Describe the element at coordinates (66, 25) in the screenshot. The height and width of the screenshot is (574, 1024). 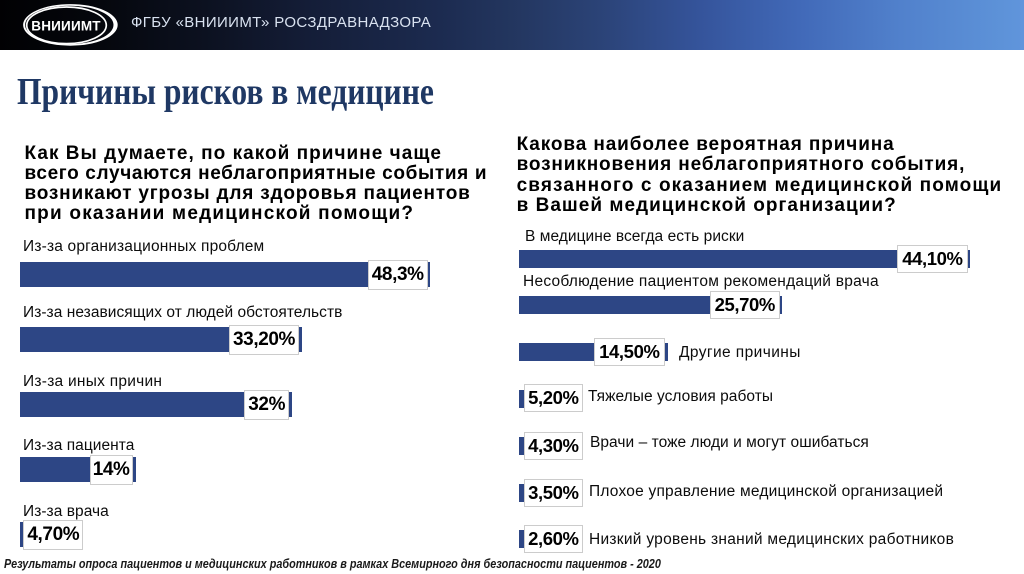
I see `svg-text: ВНИИИМТ` at that location.